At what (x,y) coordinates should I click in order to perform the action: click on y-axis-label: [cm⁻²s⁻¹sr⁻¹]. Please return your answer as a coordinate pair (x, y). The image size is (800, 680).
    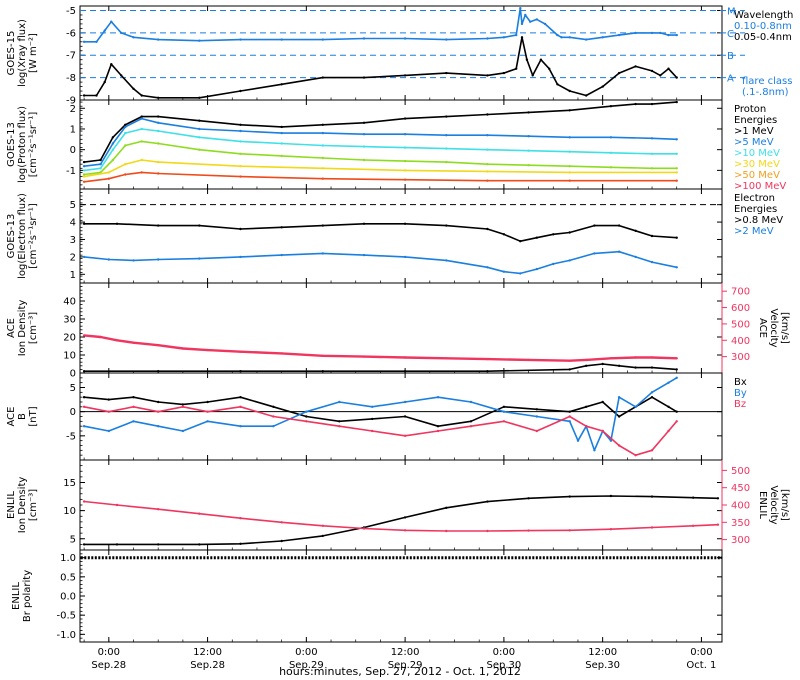
    Looking at the image, I should click on (33, 145).